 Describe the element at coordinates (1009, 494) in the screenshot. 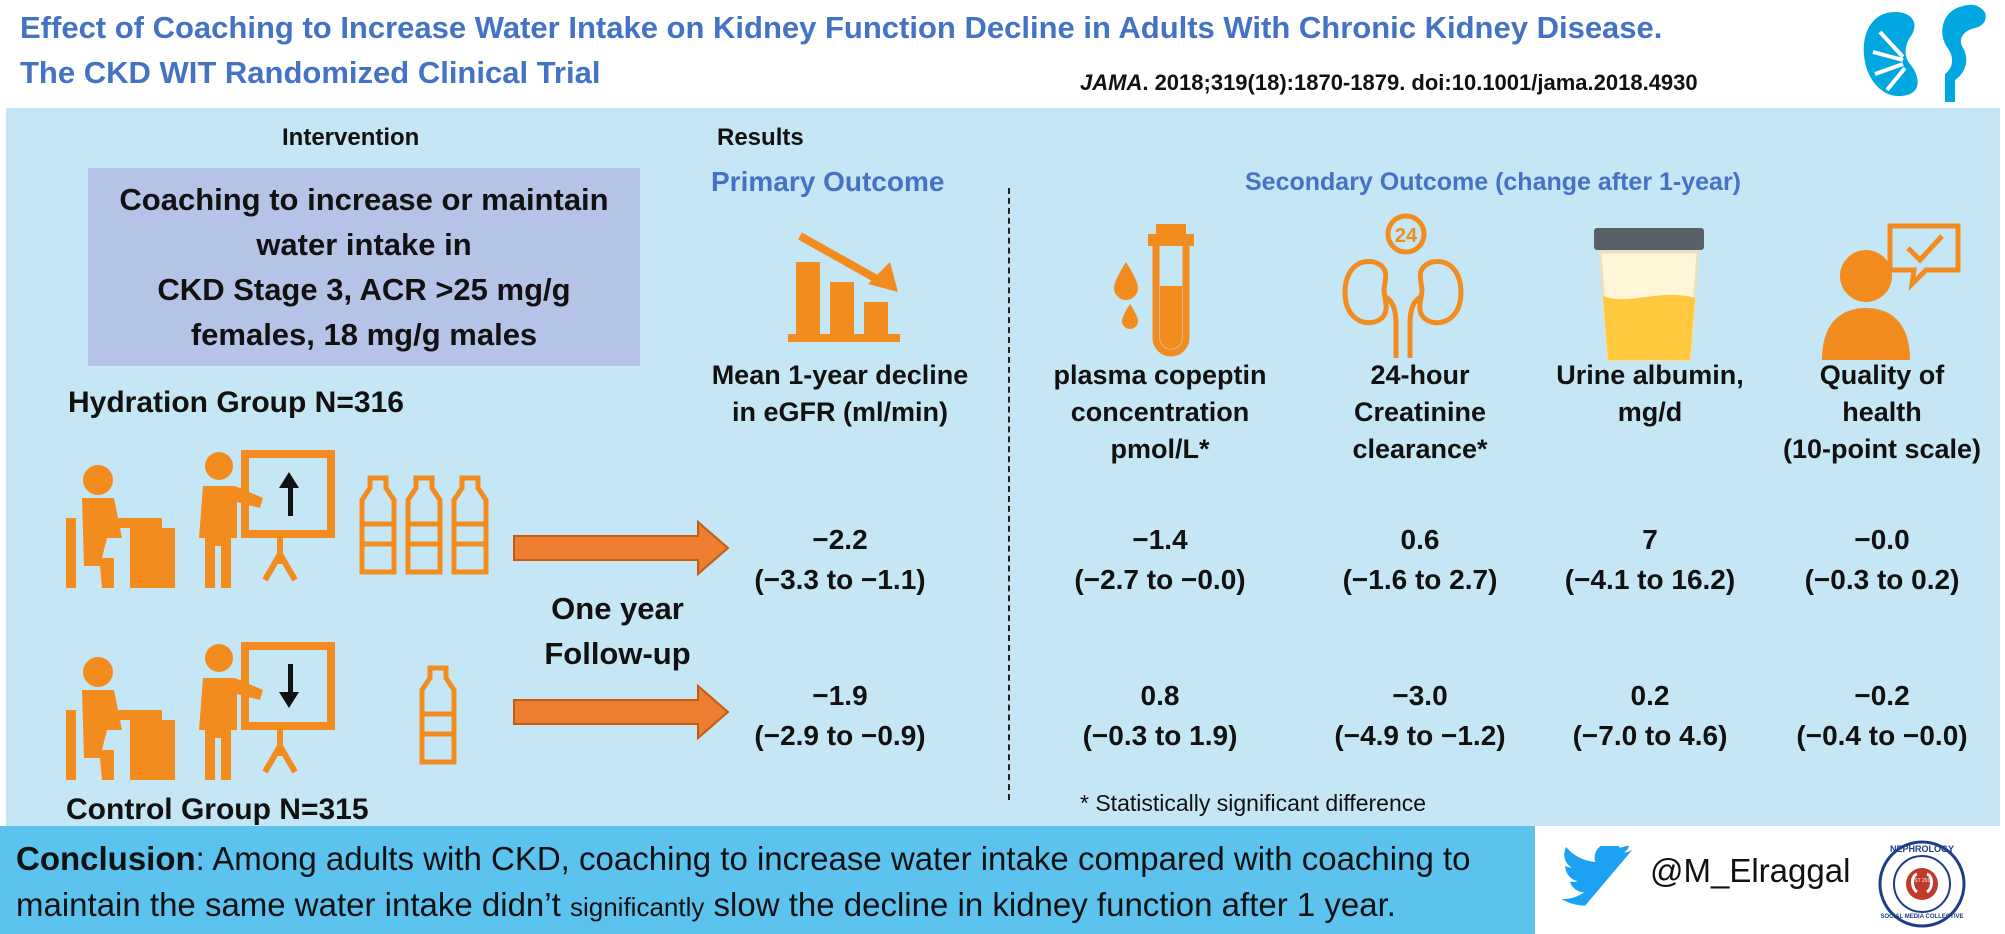

I see `divider-line` at that location.